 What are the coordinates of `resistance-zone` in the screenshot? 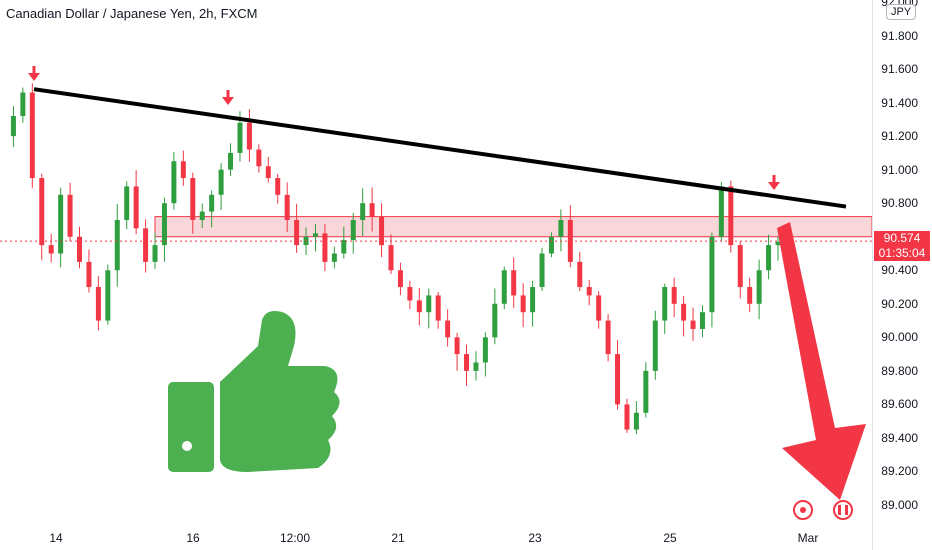 It's located at (513, 227).